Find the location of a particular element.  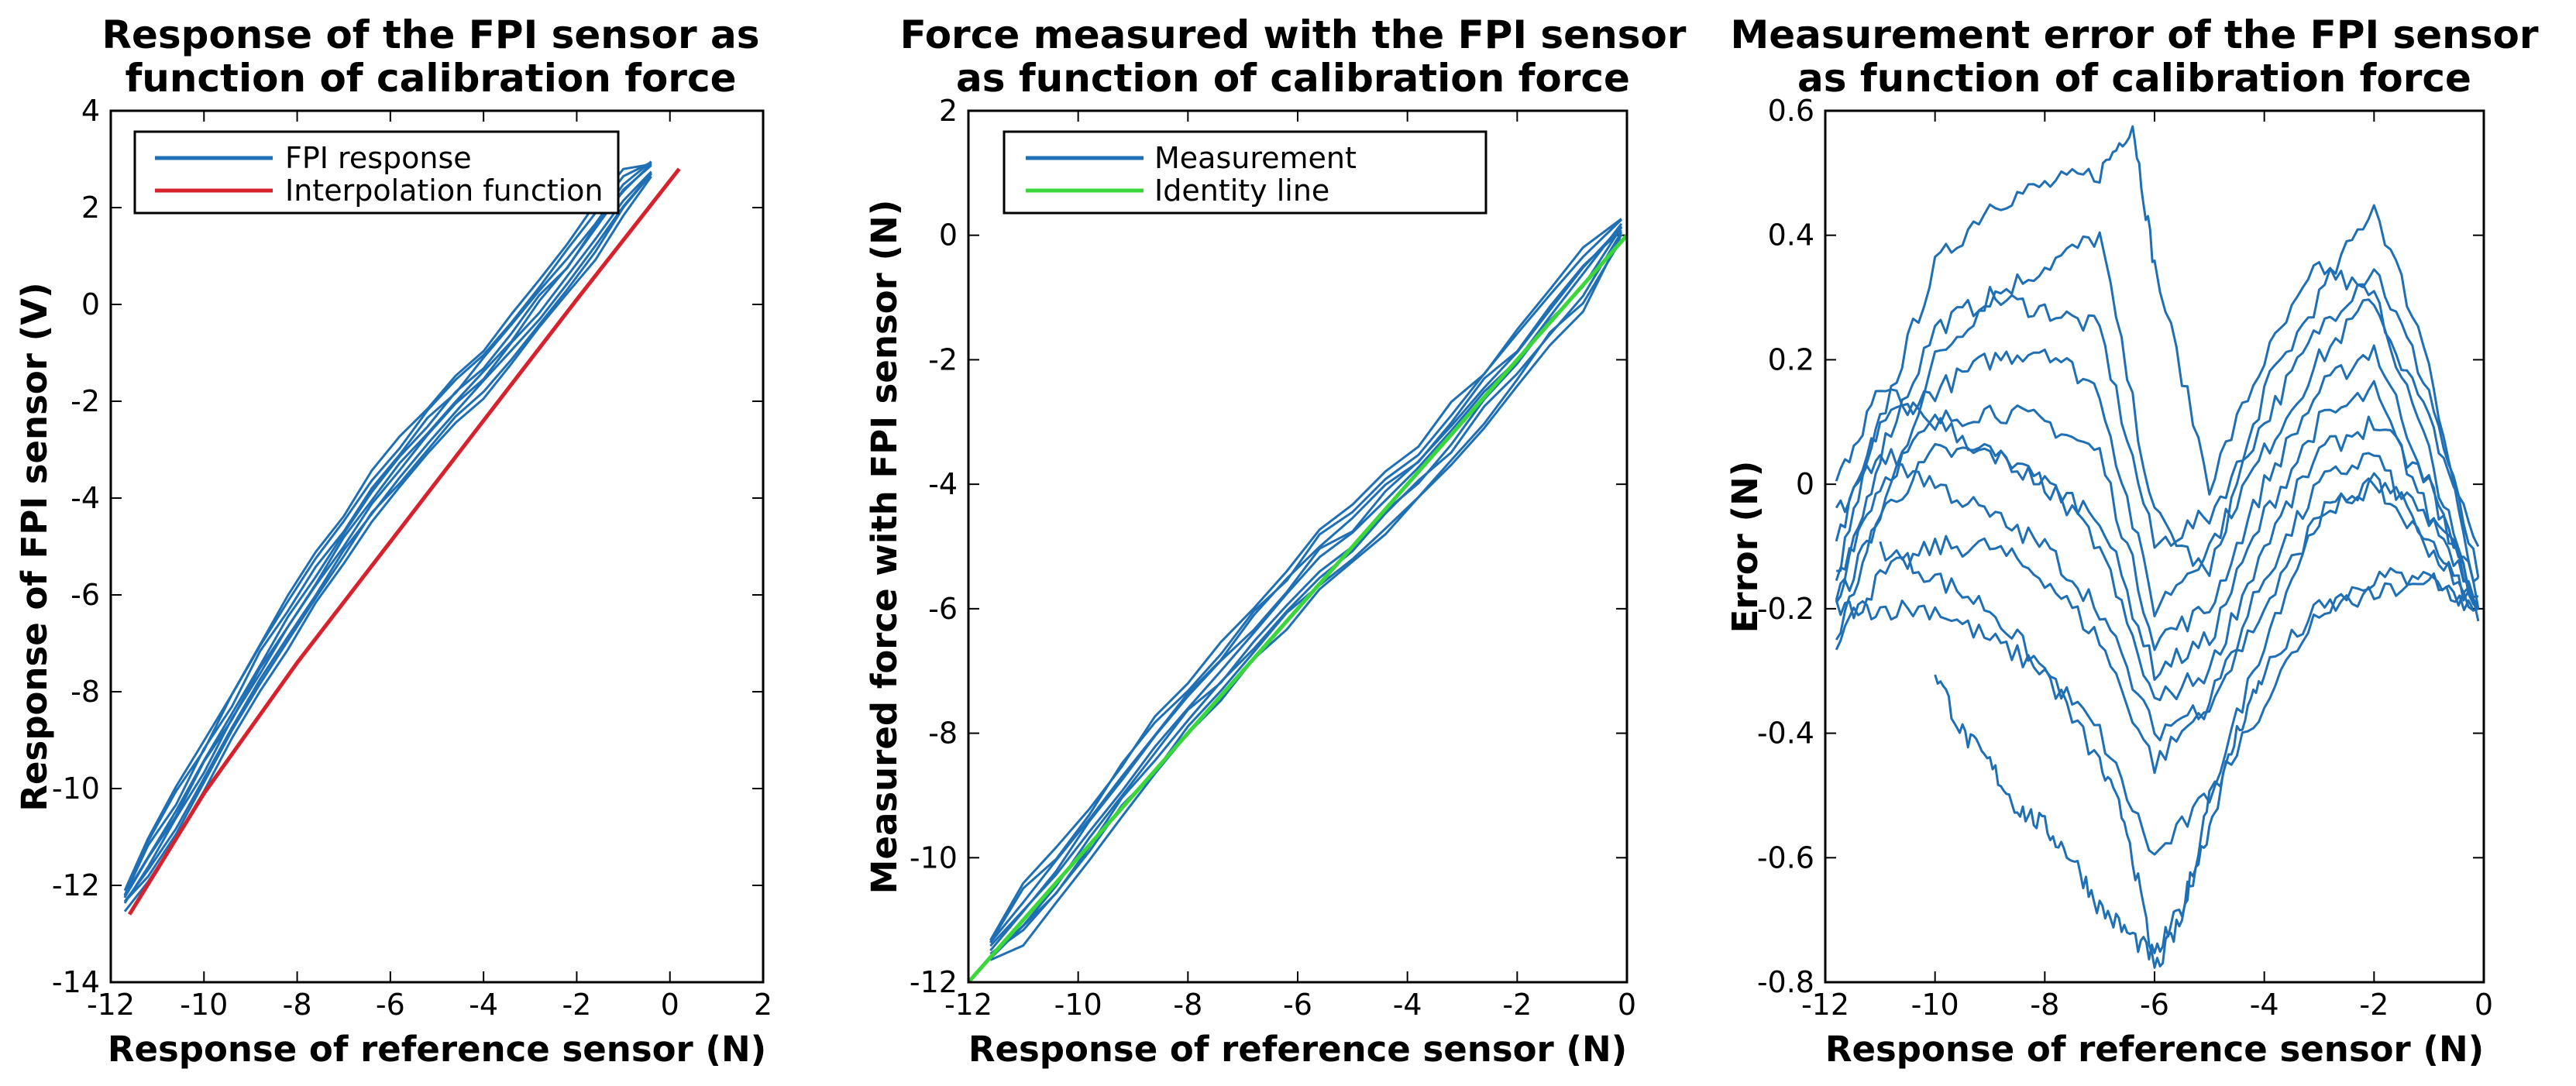

legend-label-identity-line: Identity line is located at coordinates (1241, 191).